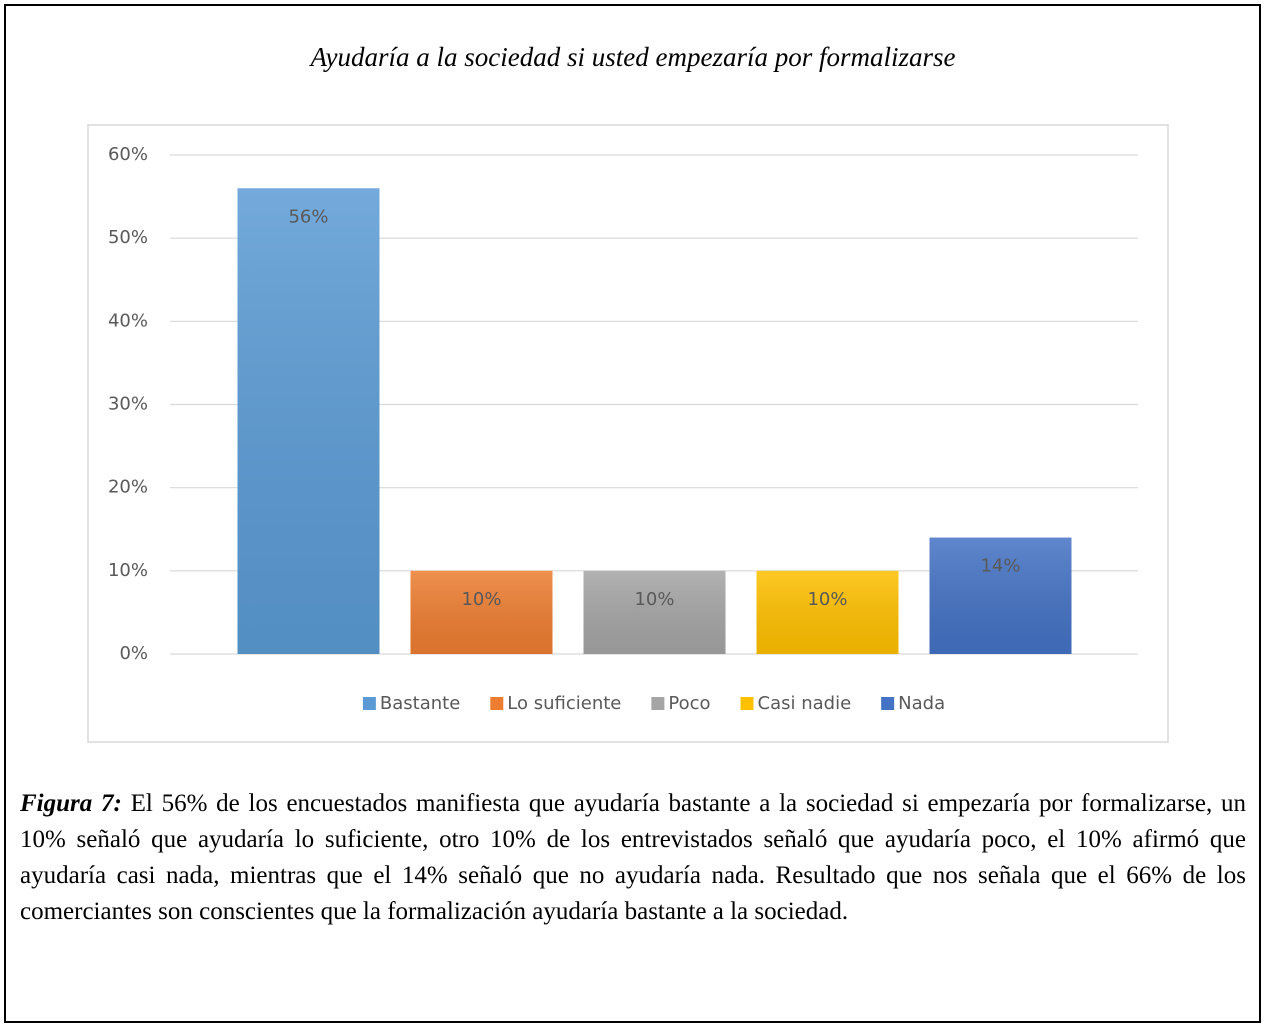 The height and width of the screenshot is (1028, 1266). Describe the element at coordinates (921, 703) in the screenshot. I see `legend-label: Nada` at that location.